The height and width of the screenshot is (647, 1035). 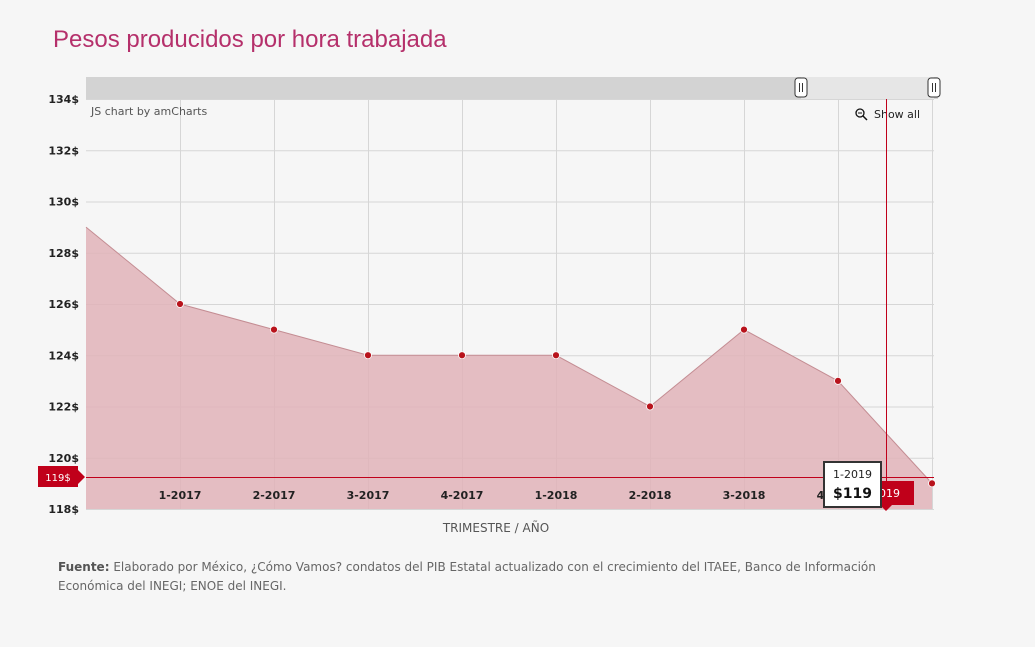 What do you see at coordinates (861, 114) in the screenshot?
I see `zoom-icon` at bounding box center [861, 114].